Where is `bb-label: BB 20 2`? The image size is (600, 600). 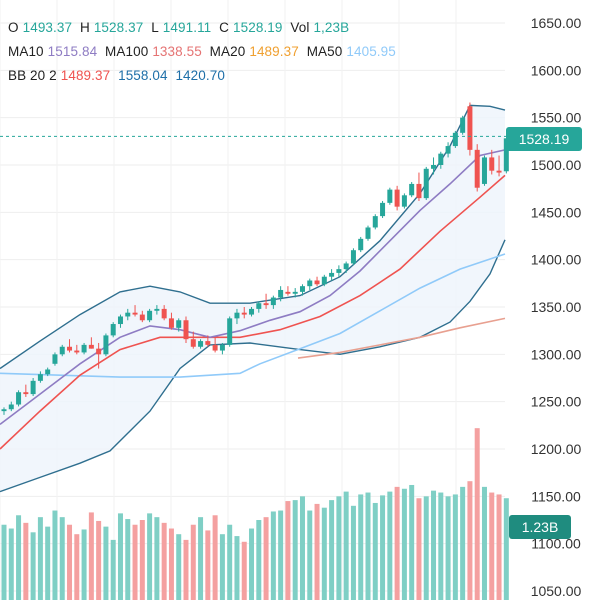 bb-label: BB 20 2 is located at coordinates (32, 75).